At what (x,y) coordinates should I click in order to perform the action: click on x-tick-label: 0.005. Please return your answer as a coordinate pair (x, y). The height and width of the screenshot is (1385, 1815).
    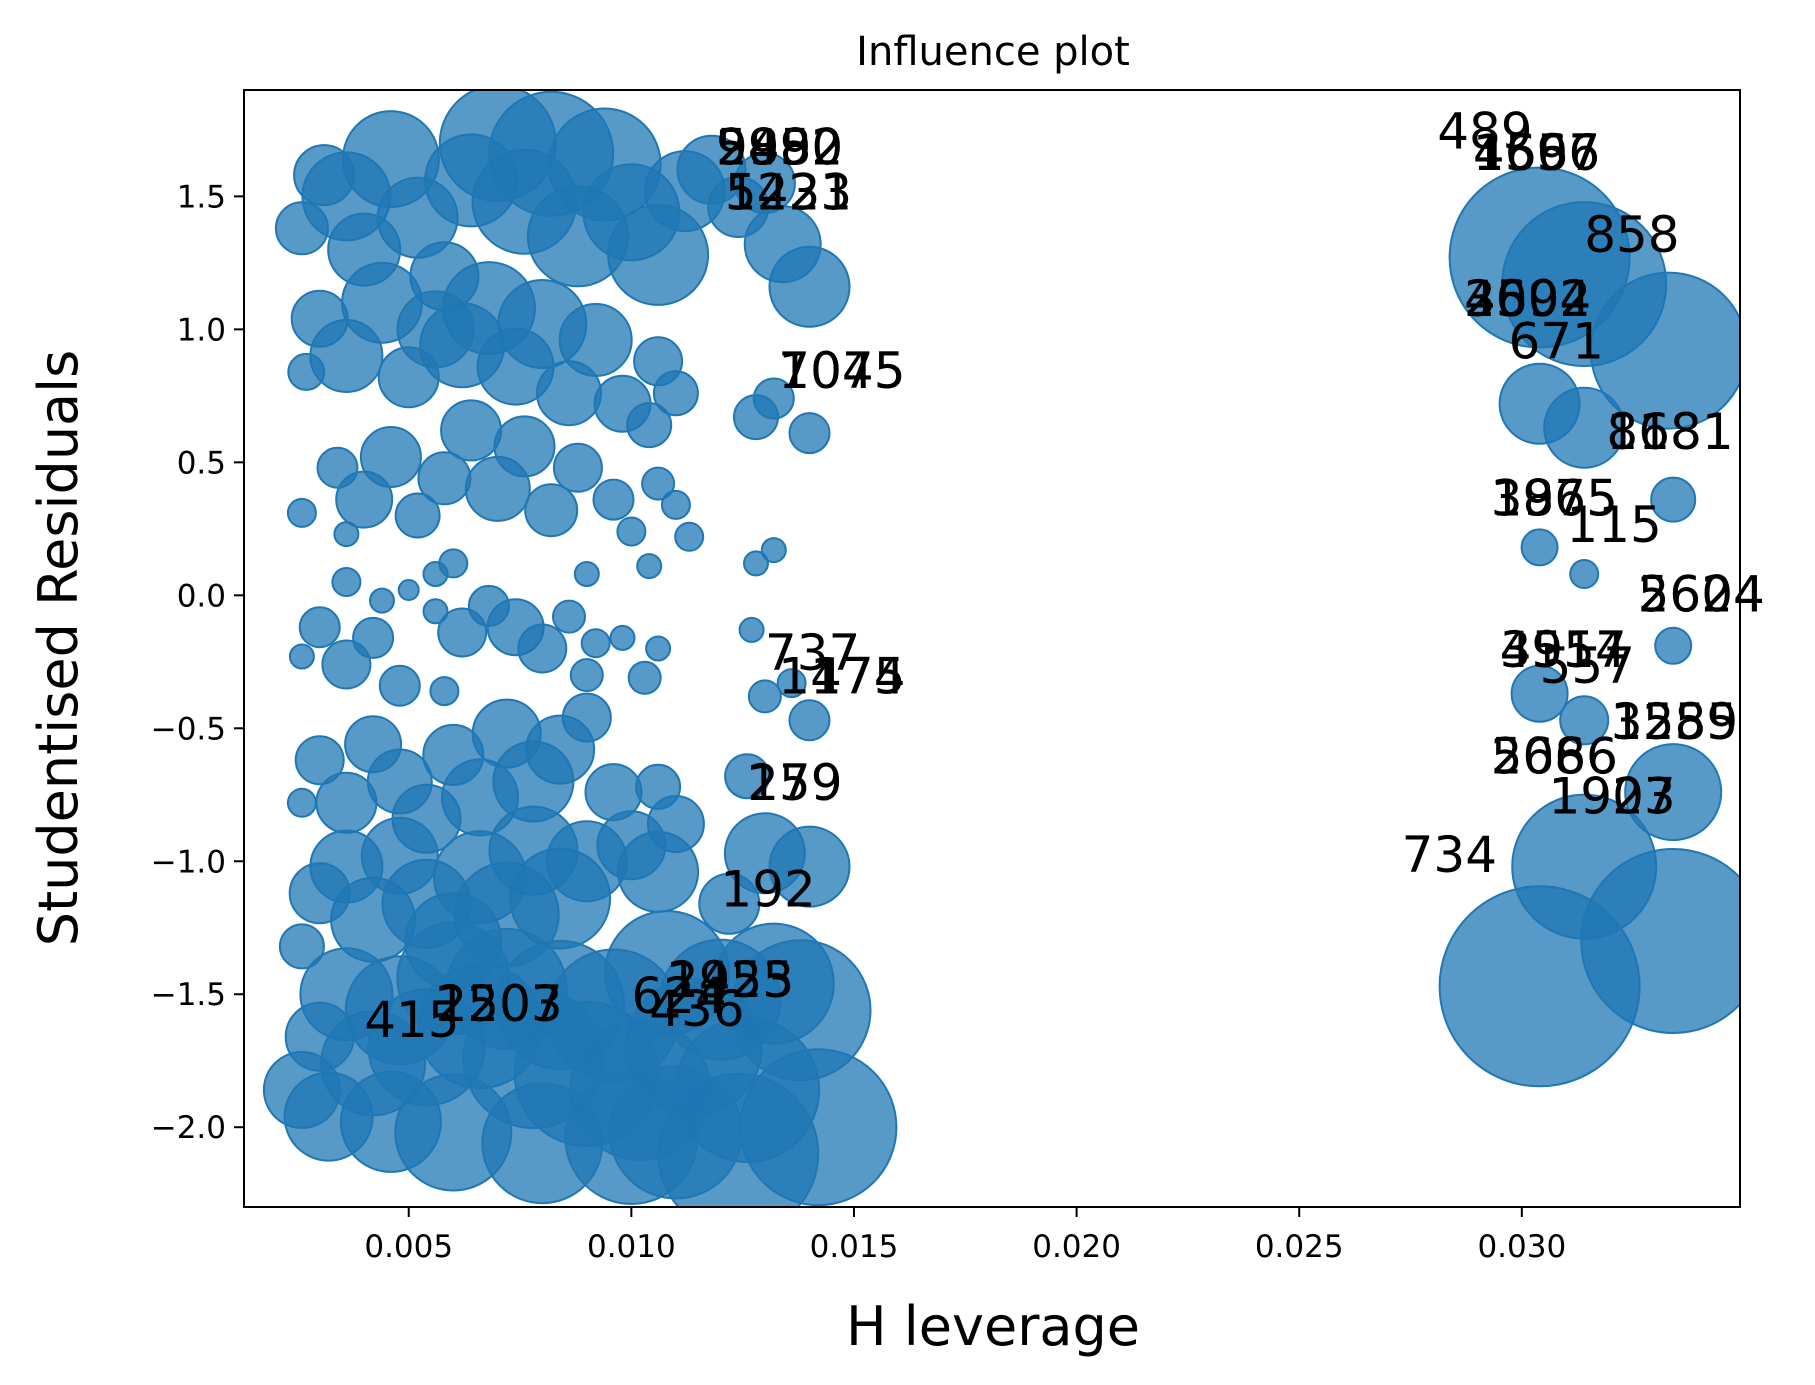
    Looking at the image, I should click on (408, 1247).